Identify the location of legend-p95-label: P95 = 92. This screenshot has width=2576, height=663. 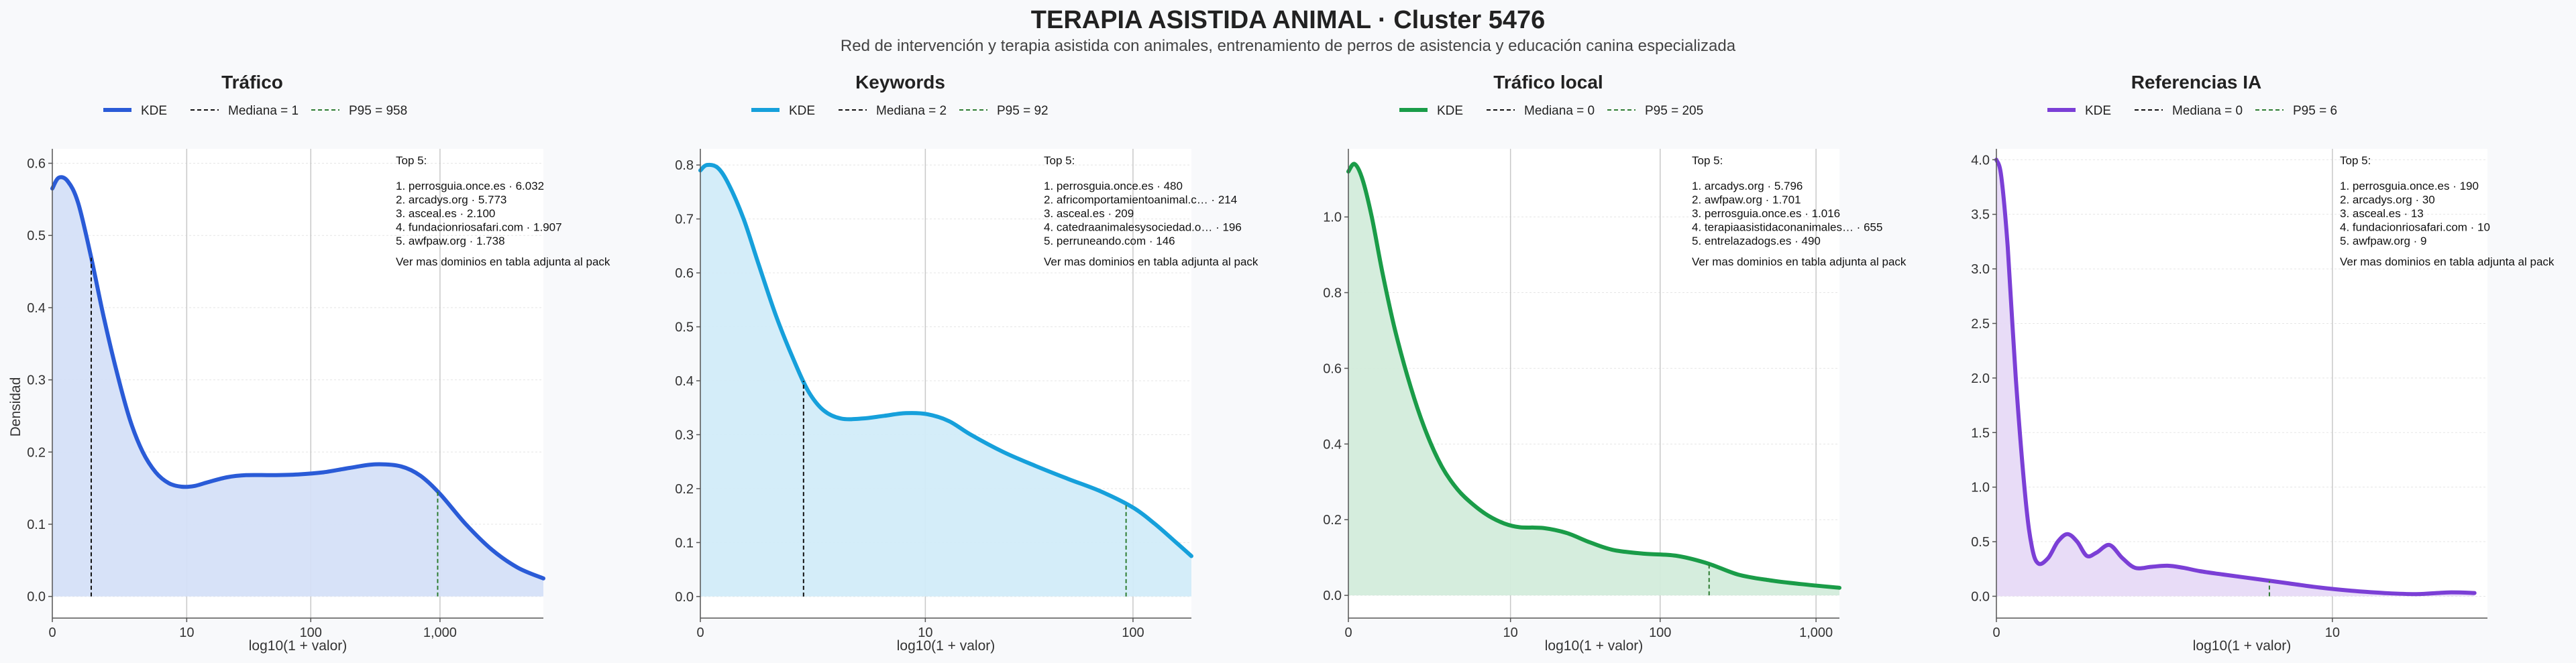
(1023, 111).